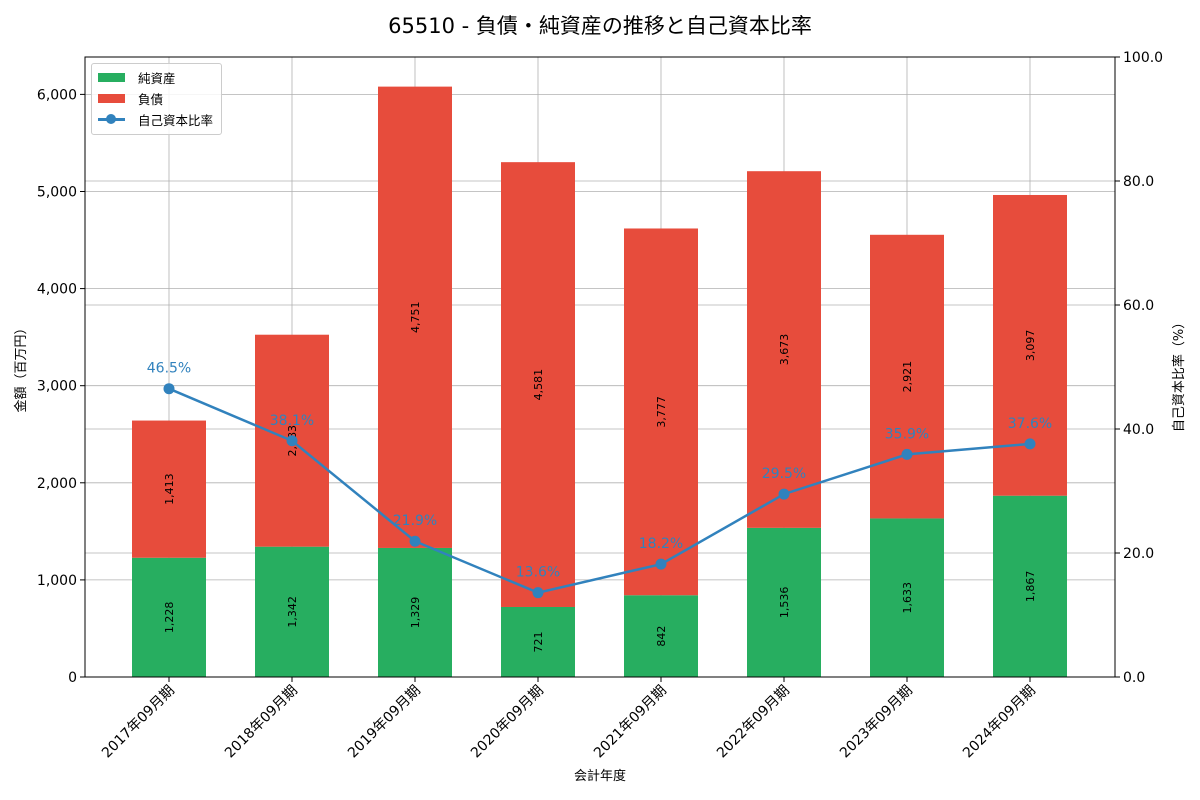 The width and height of the screenshot is (1200, 800). What do you see at coordinates (661, 544) in the screenshot?
I see `equity-ratio-value-label: 18.2%` at bounding box center [661, 544].